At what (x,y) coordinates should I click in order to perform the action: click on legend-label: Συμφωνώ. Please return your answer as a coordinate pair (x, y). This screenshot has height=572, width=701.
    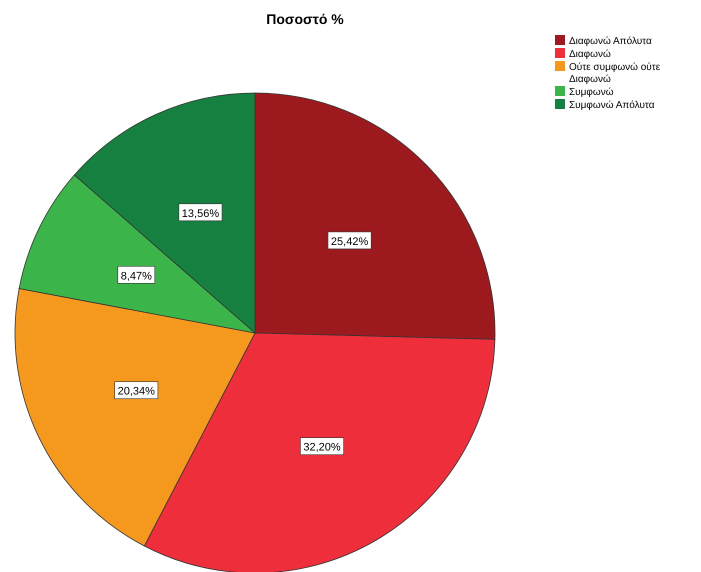
    Looking at the image, I should click on (591, 92).